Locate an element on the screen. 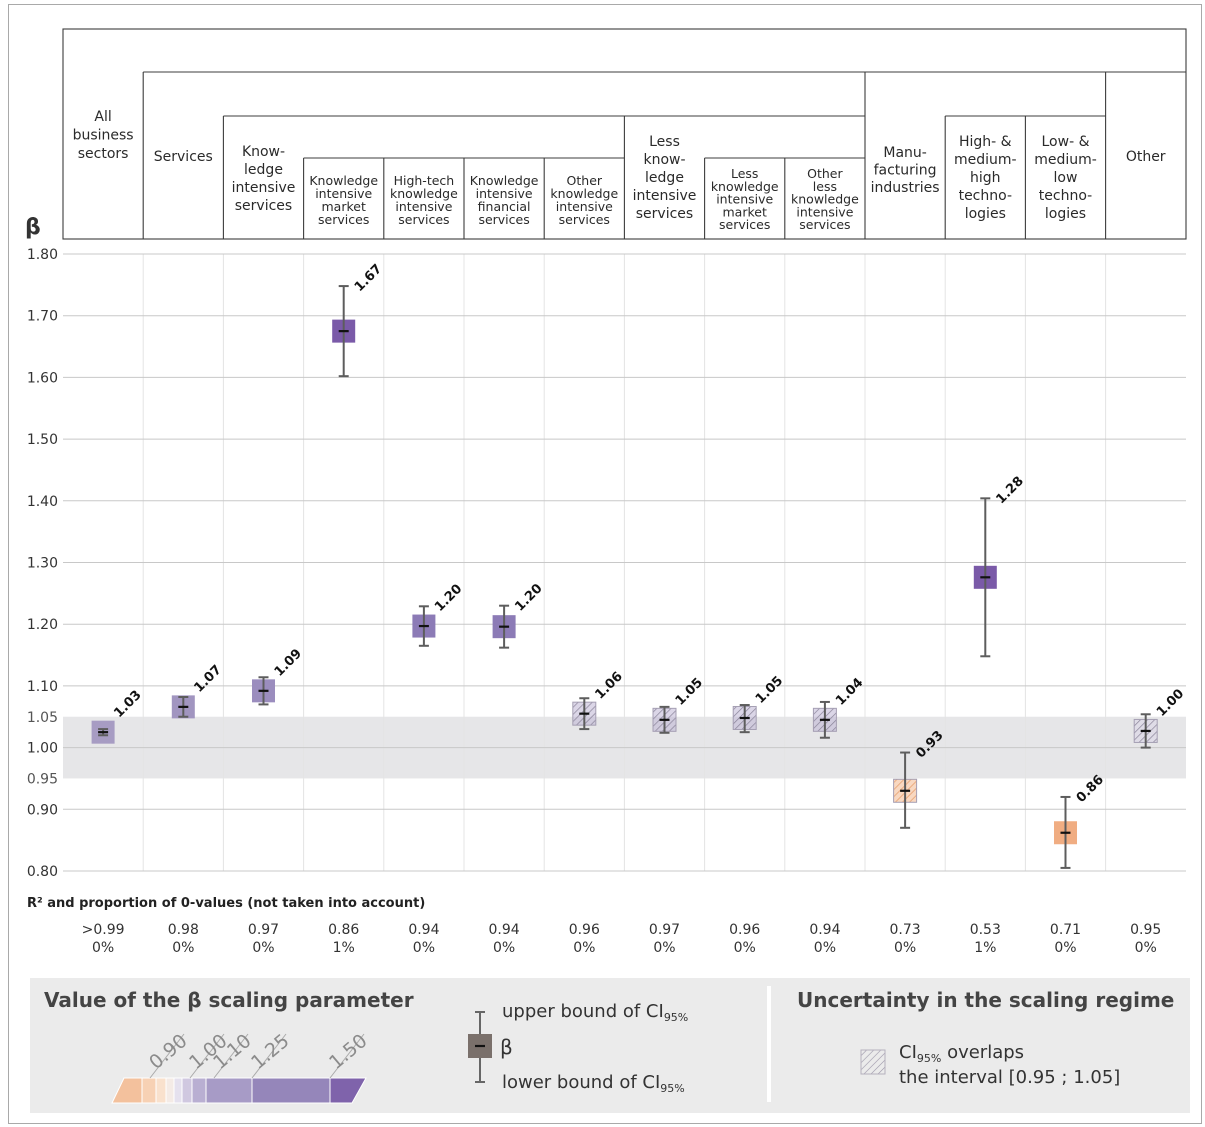 The width and height of the screenshot is (1205, 1127). header-hightech: High-tech is located at coordinates (424, 180).